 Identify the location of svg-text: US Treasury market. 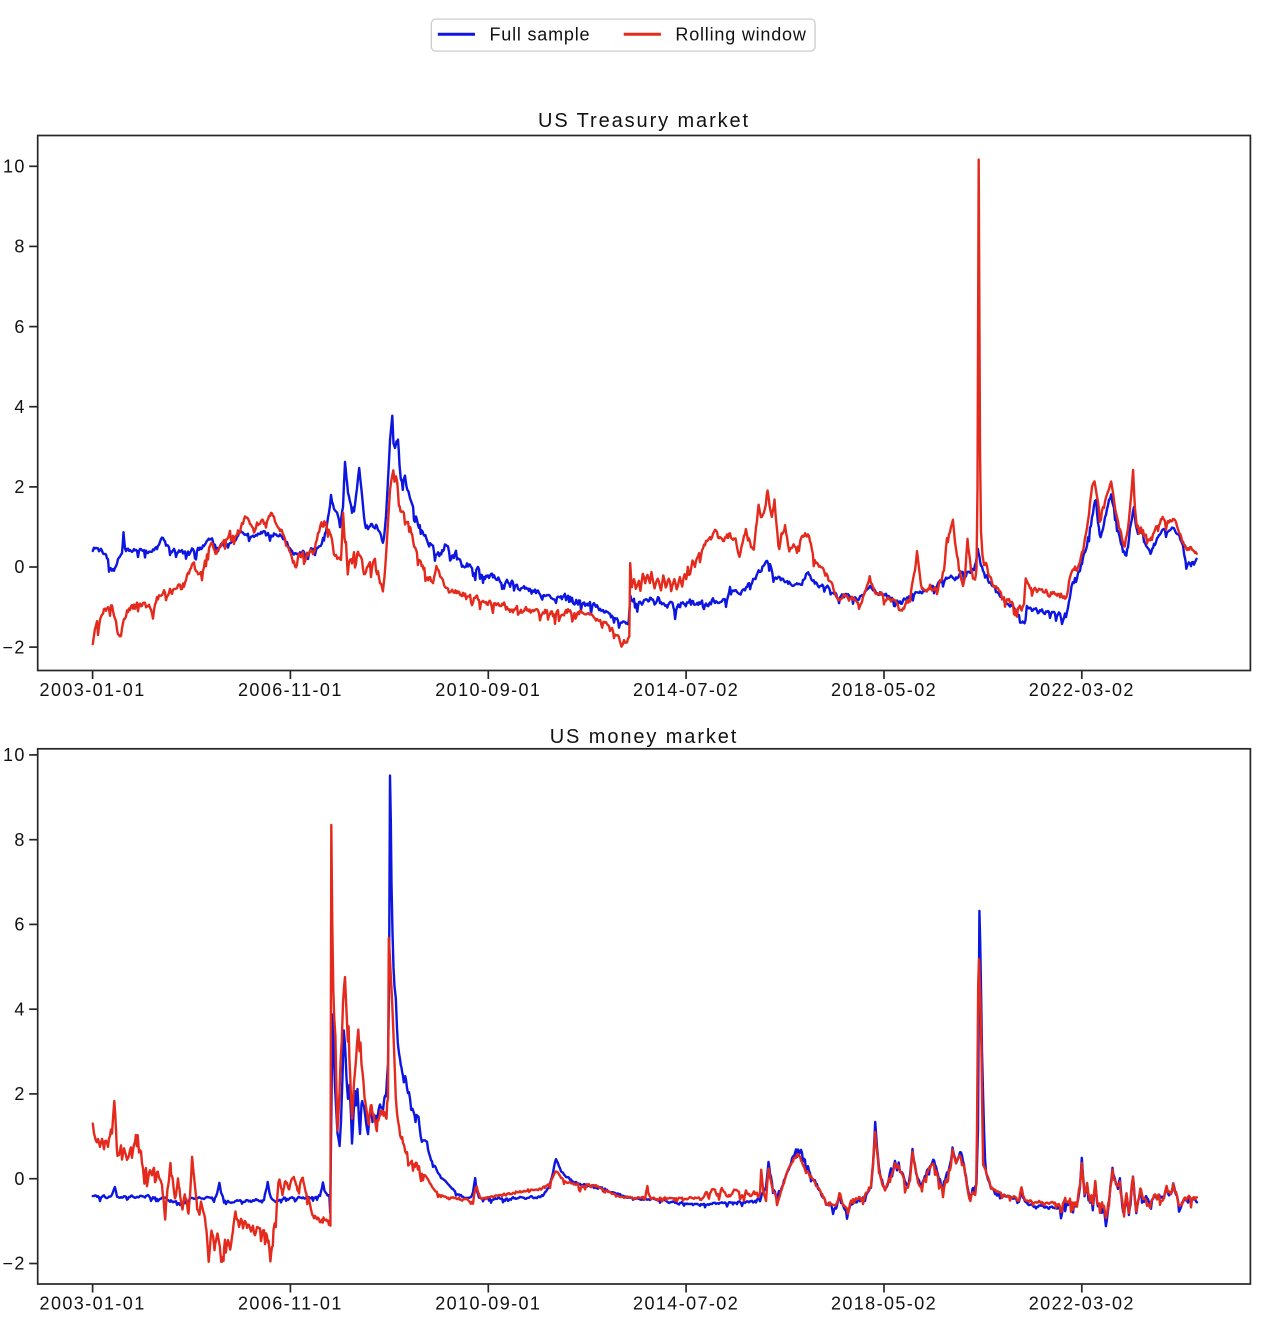
(644, 121).